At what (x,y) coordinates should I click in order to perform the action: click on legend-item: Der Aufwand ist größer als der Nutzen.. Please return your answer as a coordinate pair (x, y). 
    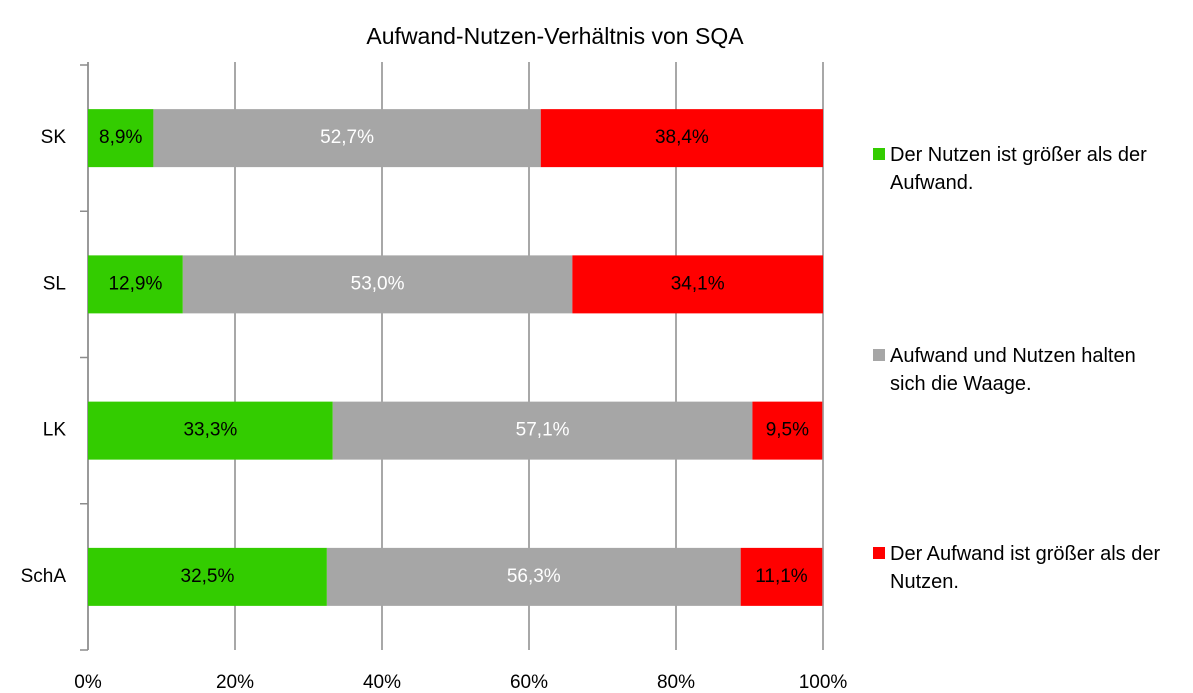
    Looking at the image, I should click on (1023, 568).